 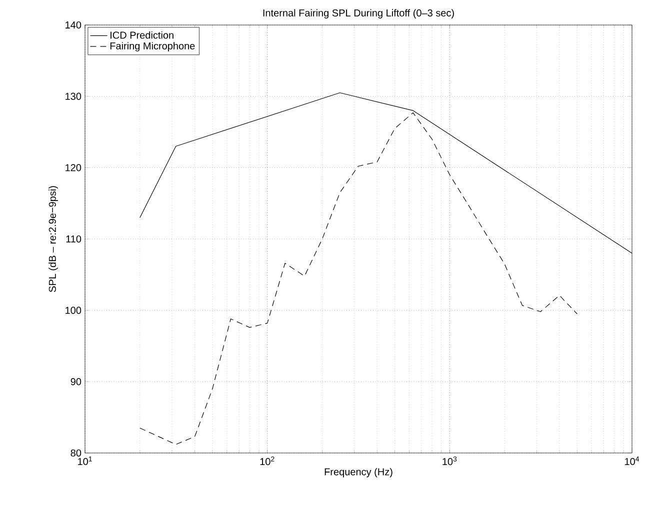 What do you see at coordinates (142, 35) in the screenshot?
I see `legend-label: ICD Prediction` at bounding box center [142, 35].